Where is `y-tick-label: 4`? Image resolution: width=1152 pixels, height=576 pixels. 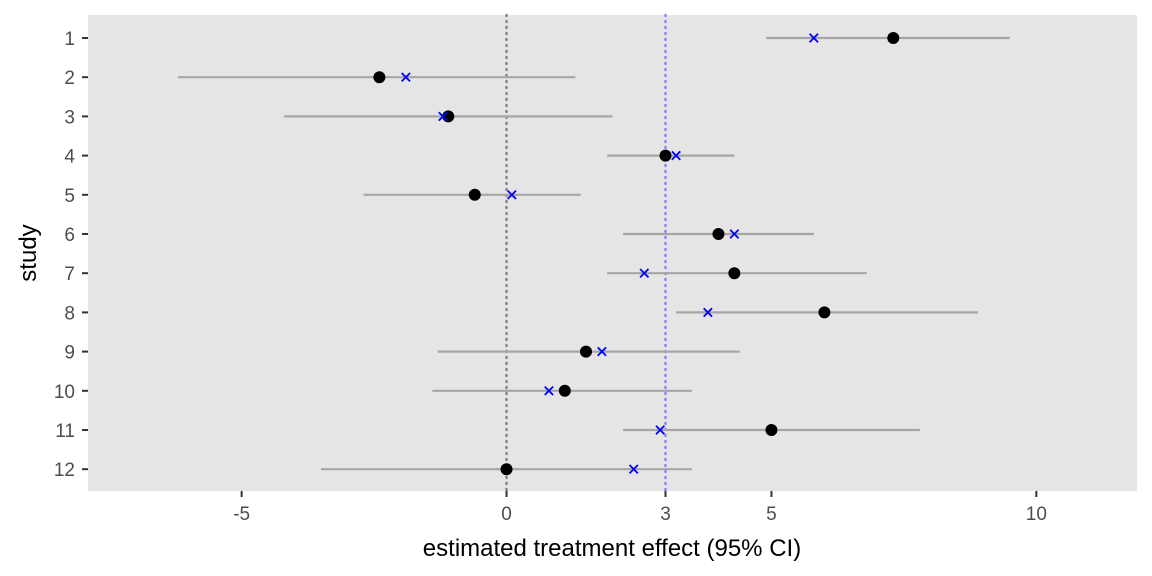 y-tick-label: 4 is located at coordinates (69, 157).